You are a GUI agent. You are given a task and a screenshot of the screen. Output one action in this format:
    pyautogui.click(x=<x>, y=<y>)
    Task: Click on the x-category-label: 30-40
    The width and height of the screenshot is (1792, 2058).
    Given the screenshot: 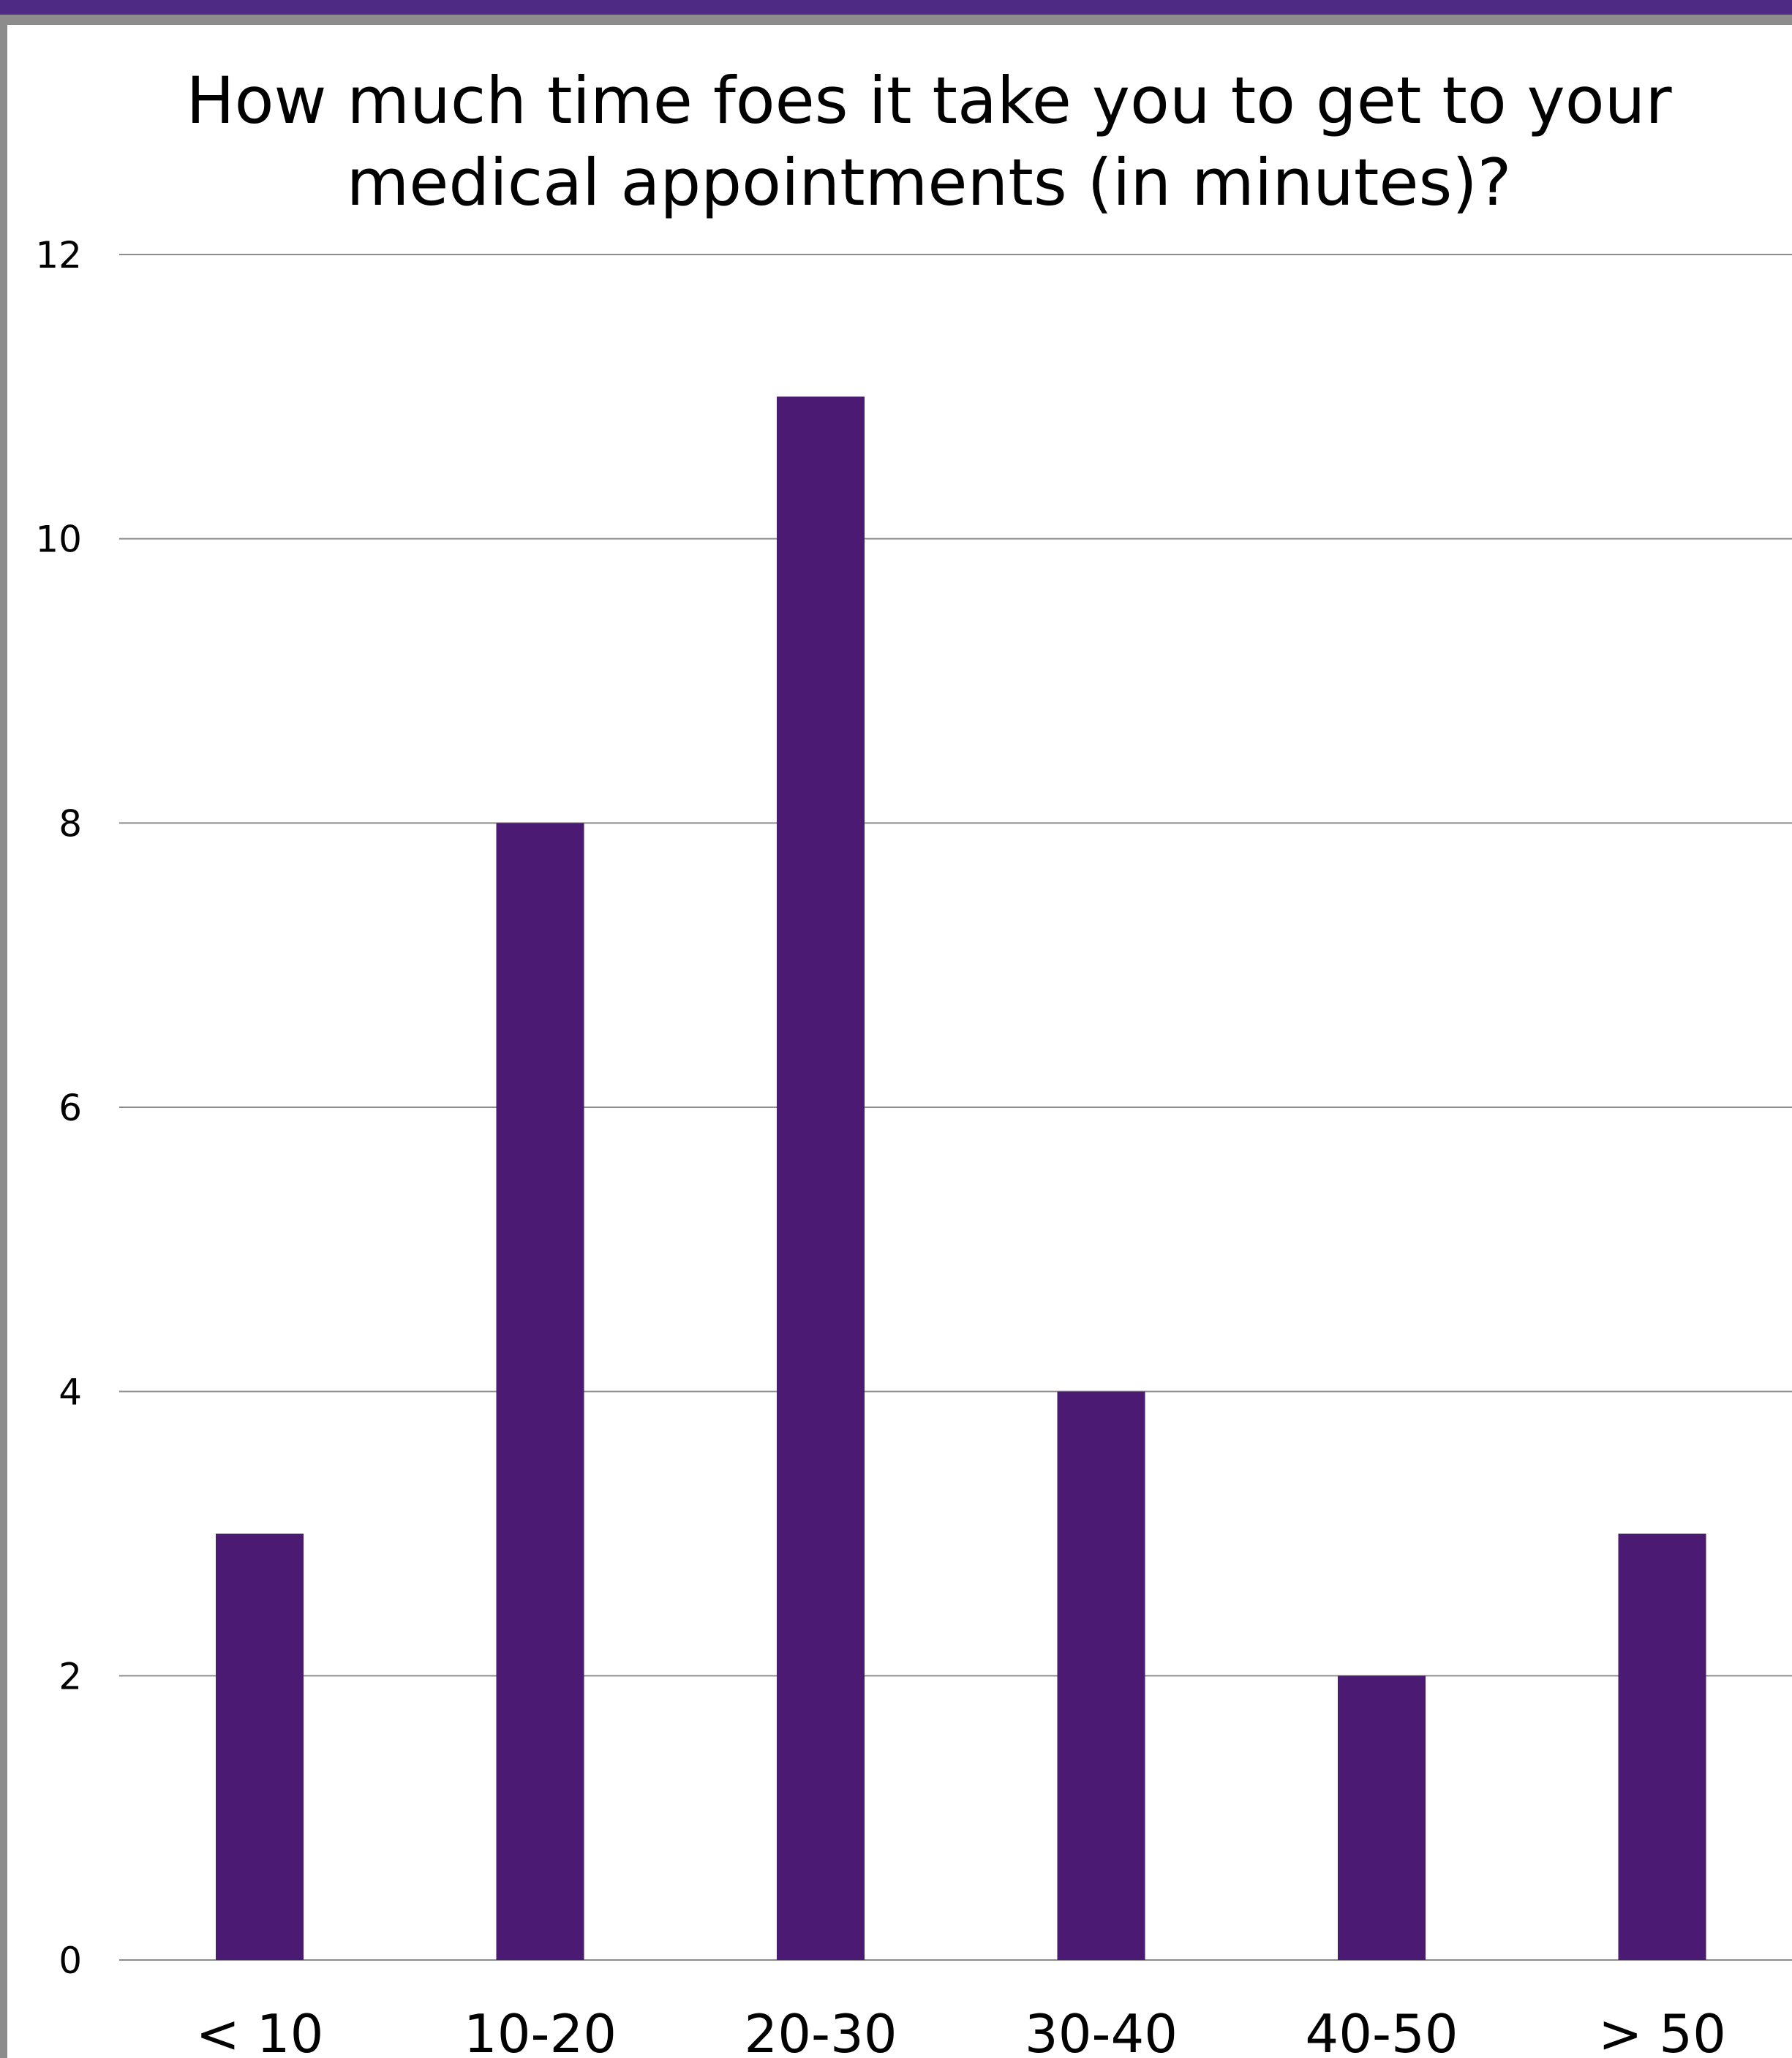 What is the action you would take?
    pyautogui.click(x=1101, y=2030)
    